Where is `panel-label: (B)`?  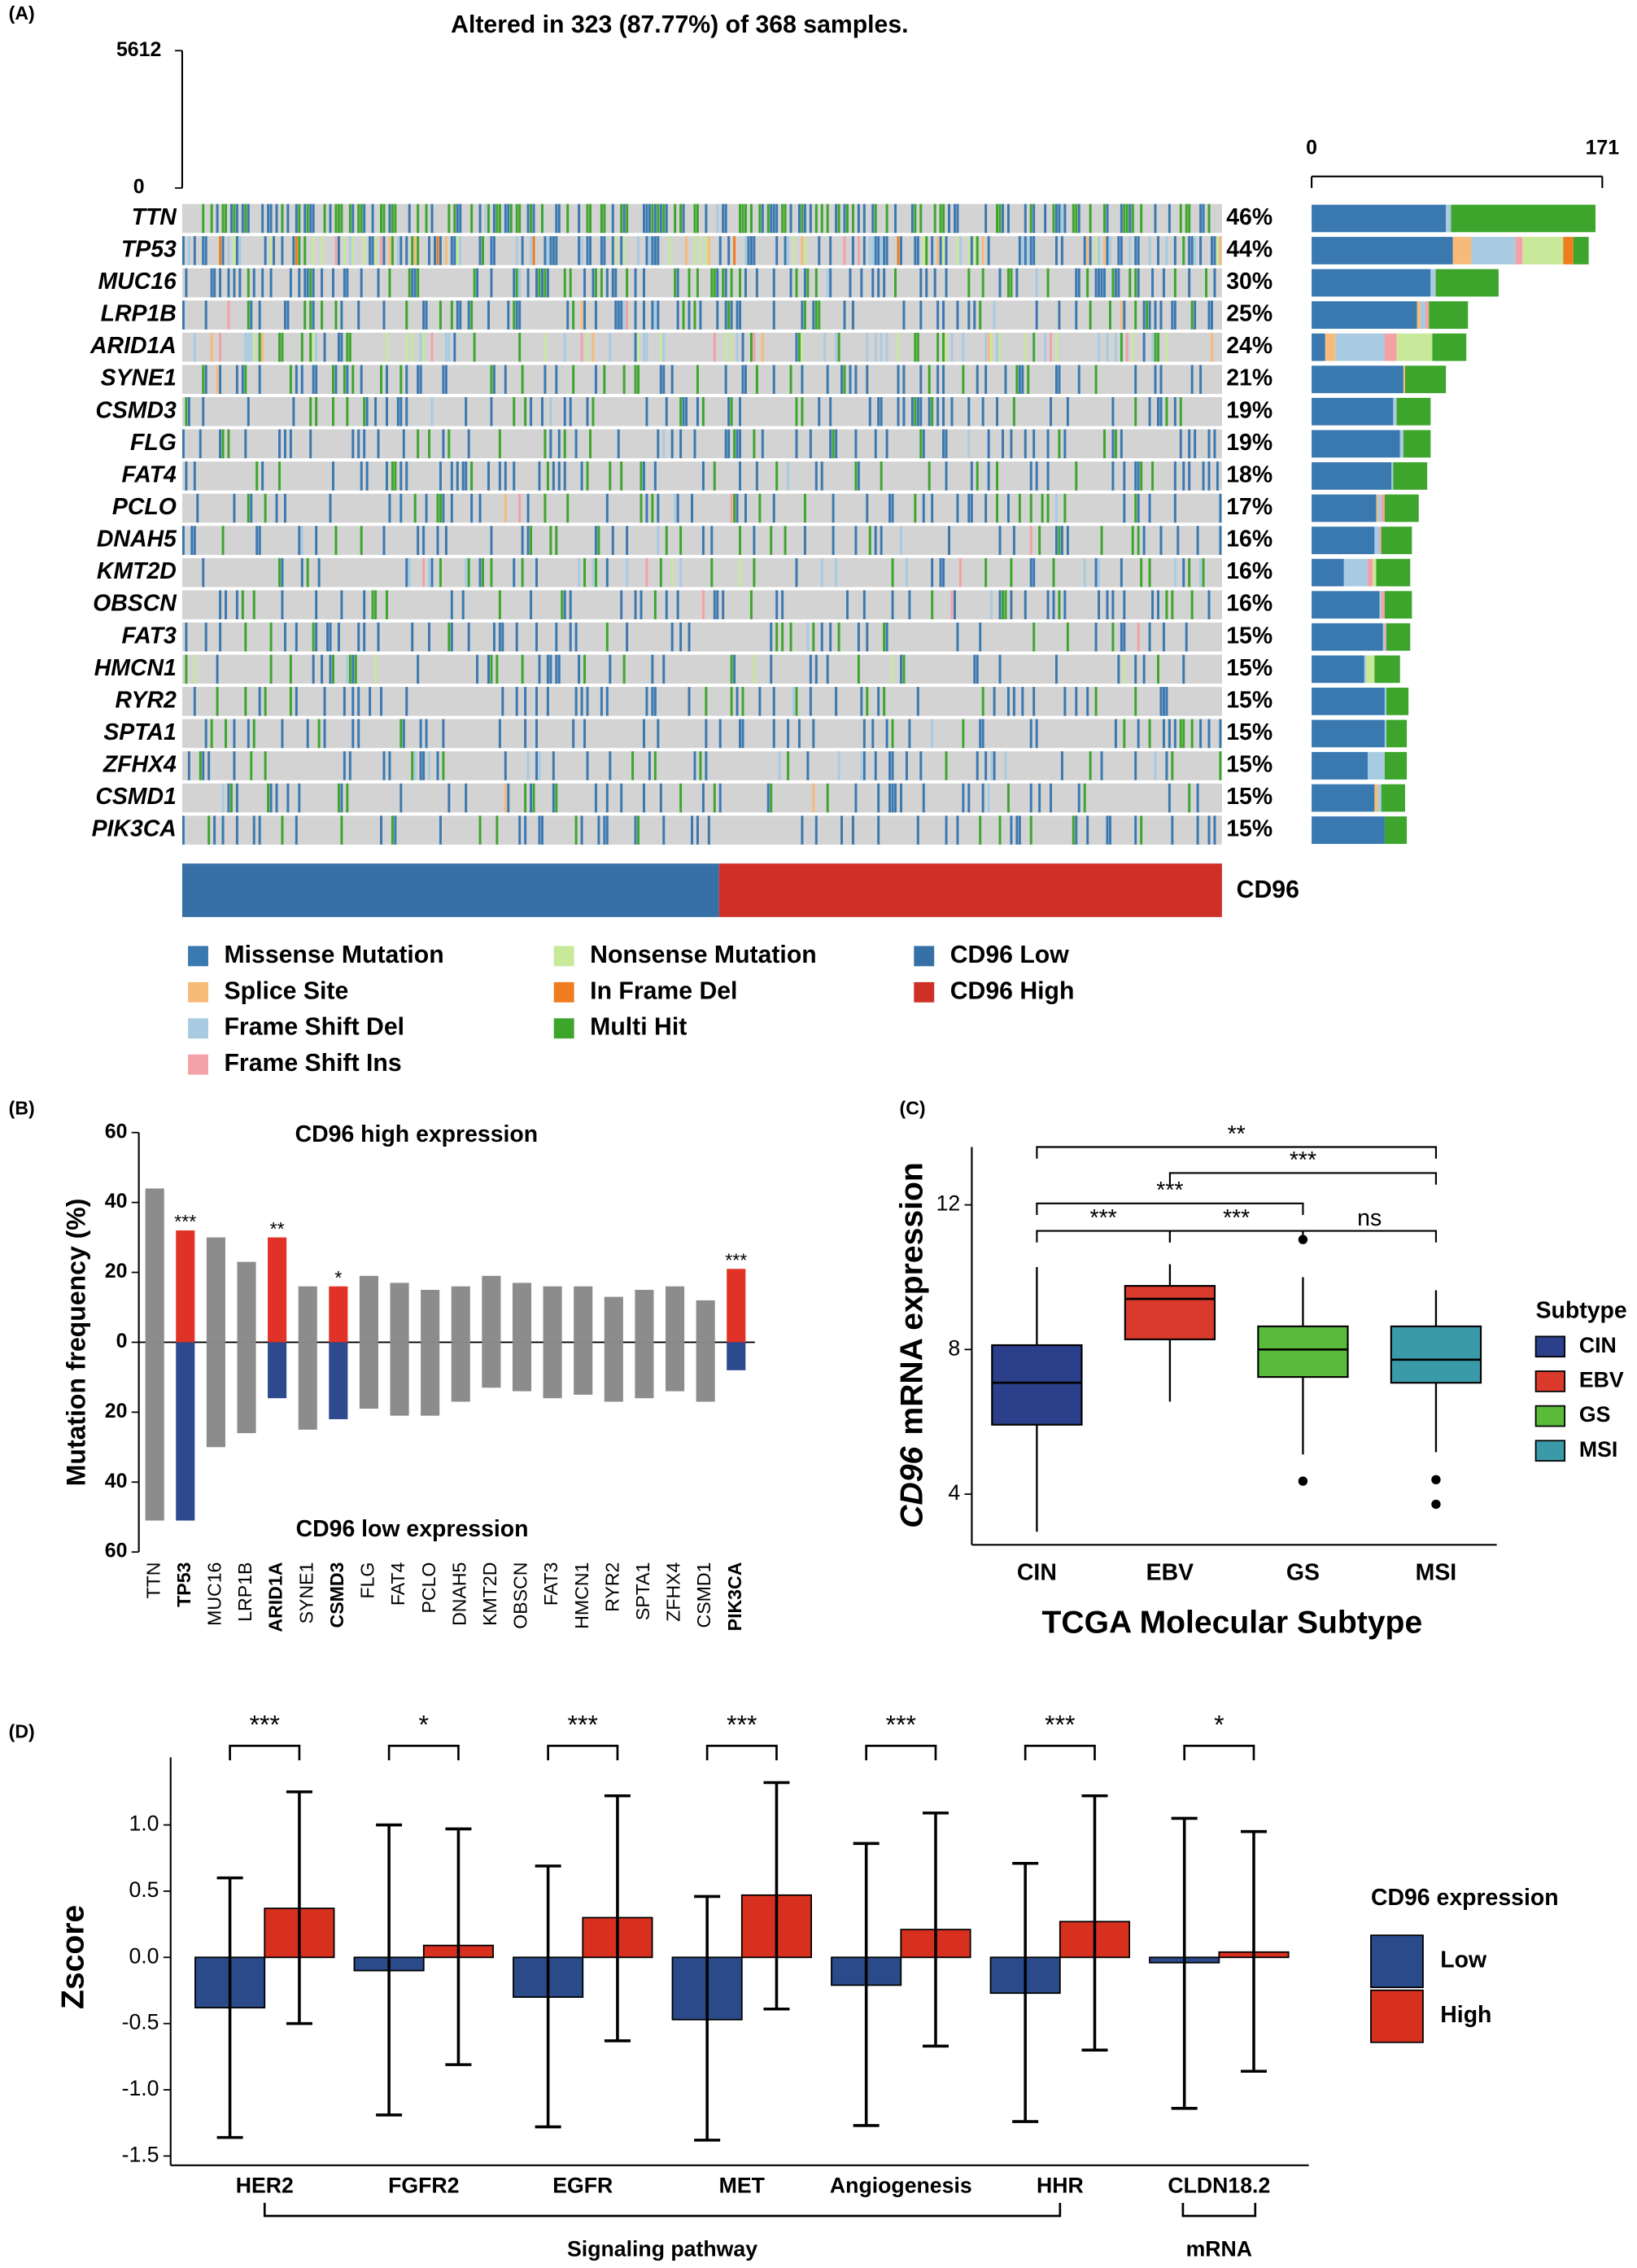
panel-label: (B) is located at coordinates (22, 1107).